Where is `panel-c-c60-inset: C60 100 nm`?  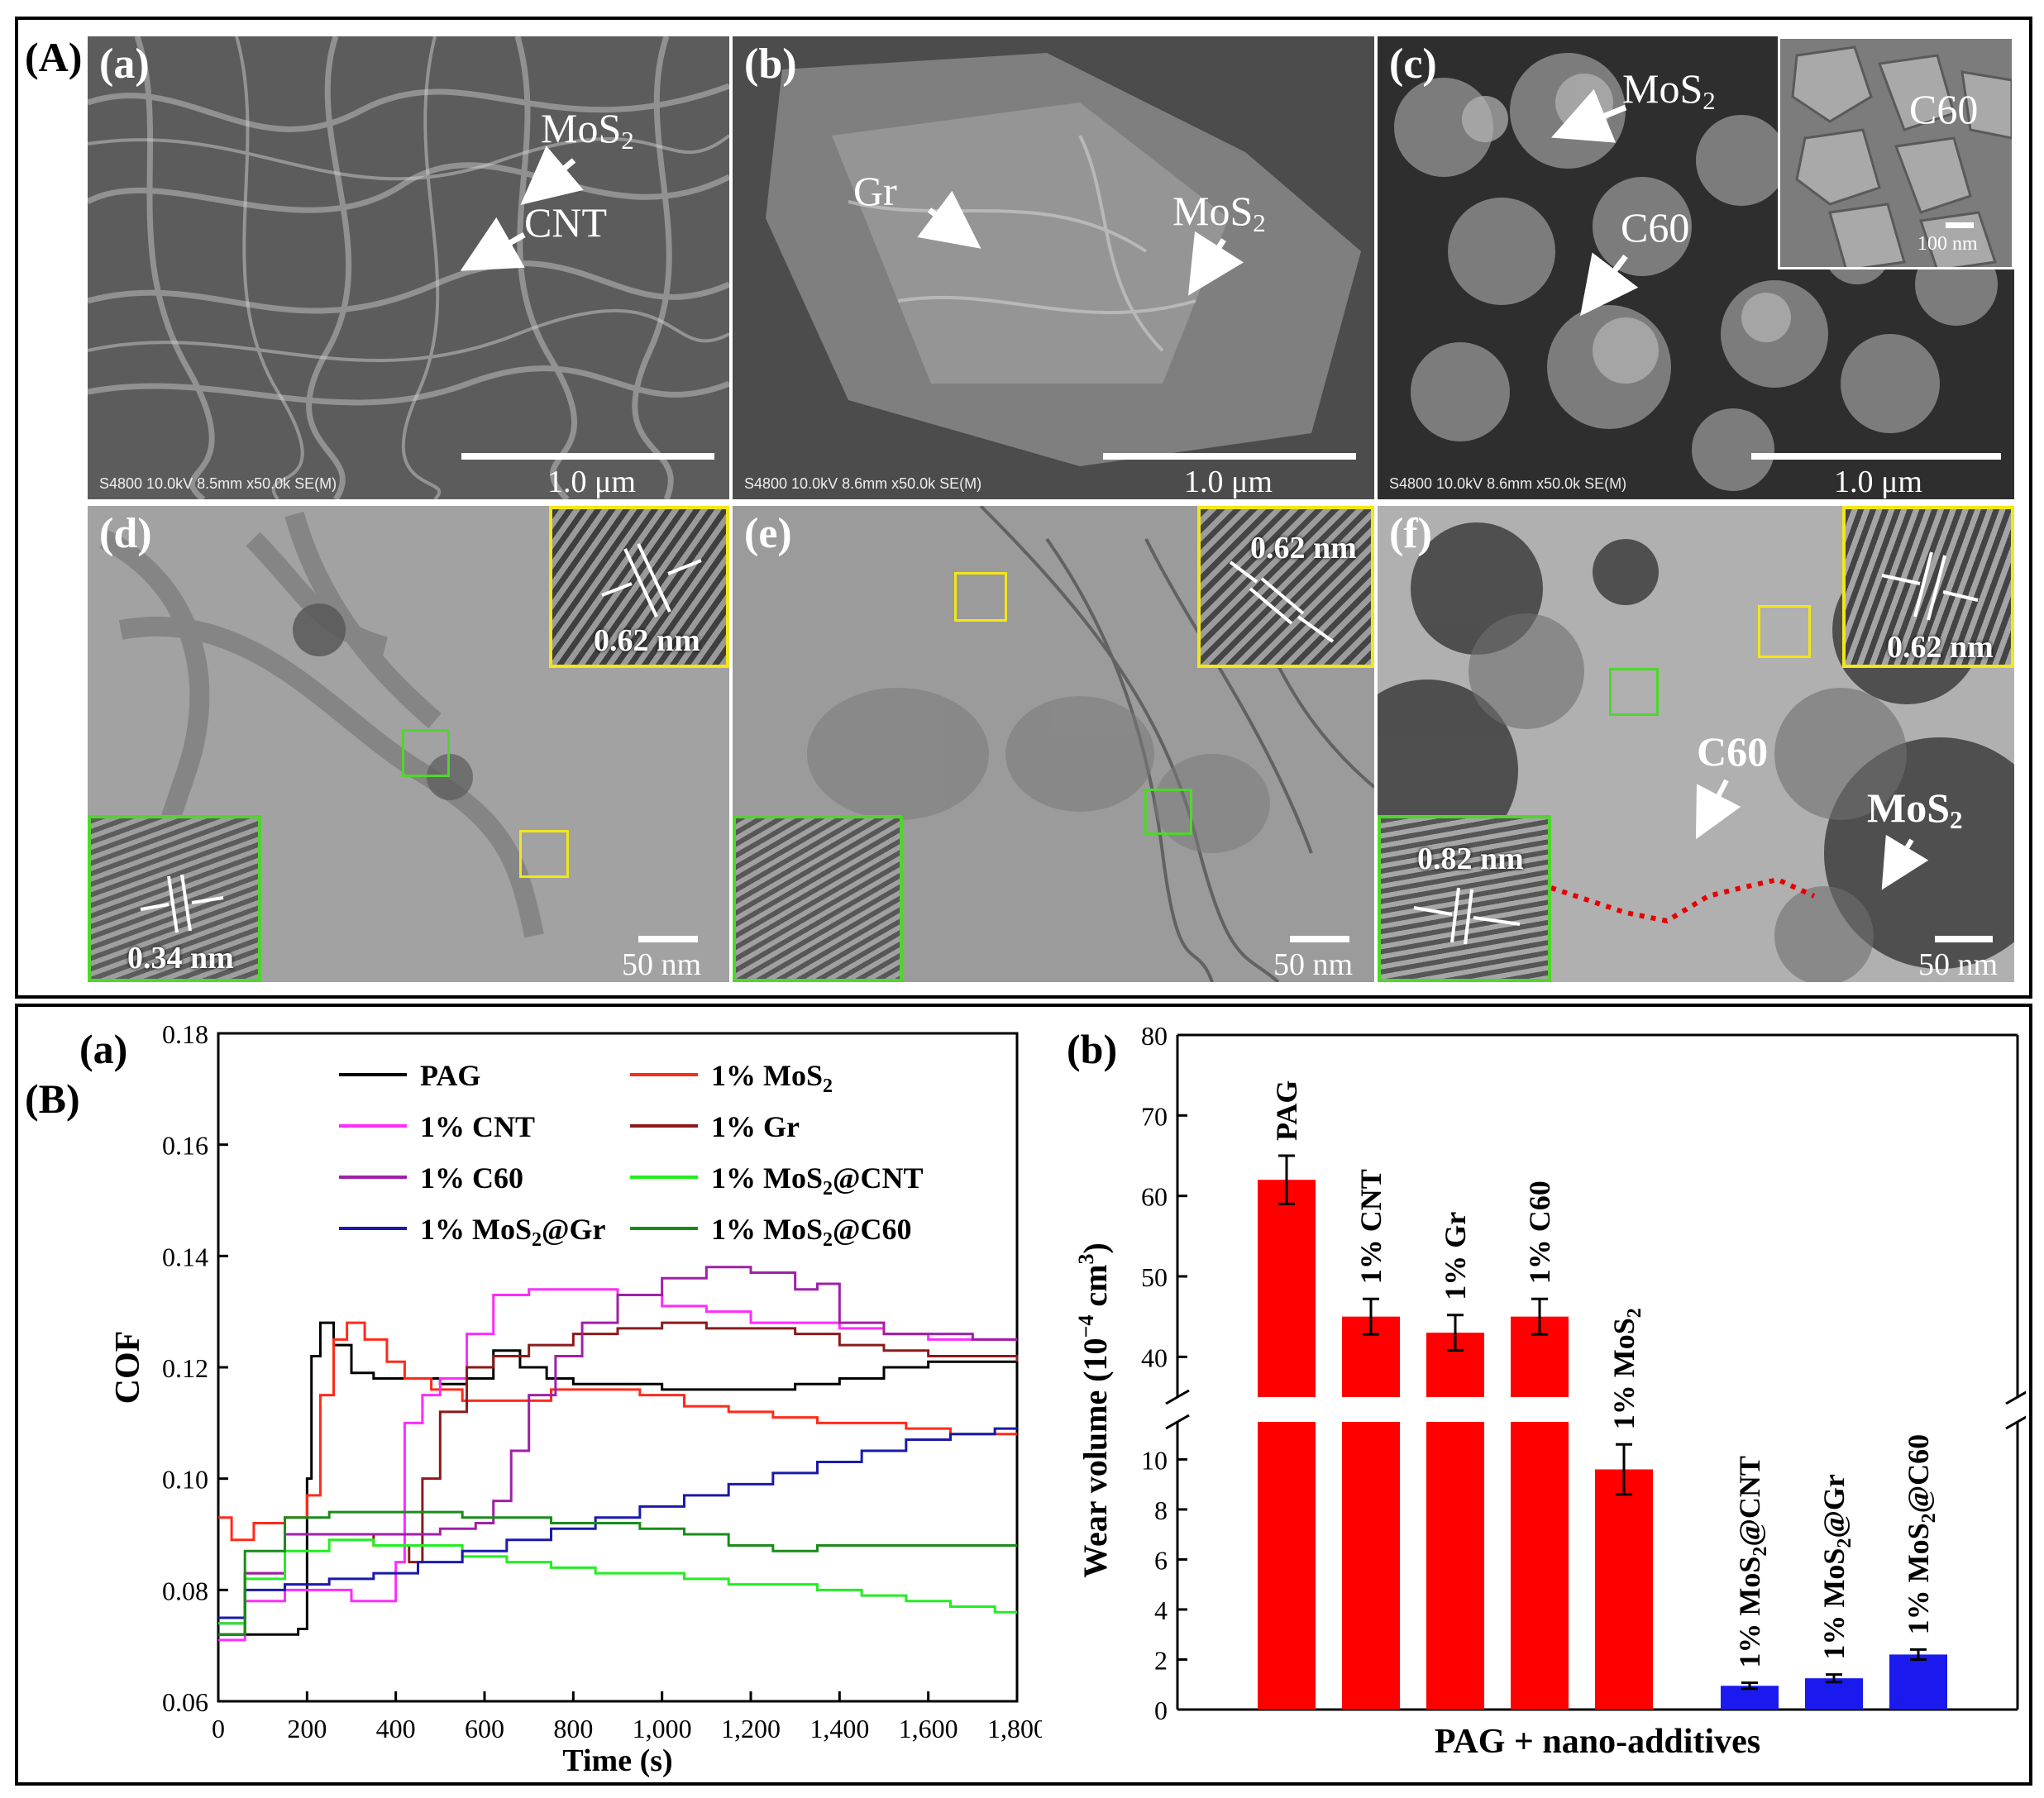
panel-c-c60-inset: C60 100 nm is located at coordinates (1896, 152).